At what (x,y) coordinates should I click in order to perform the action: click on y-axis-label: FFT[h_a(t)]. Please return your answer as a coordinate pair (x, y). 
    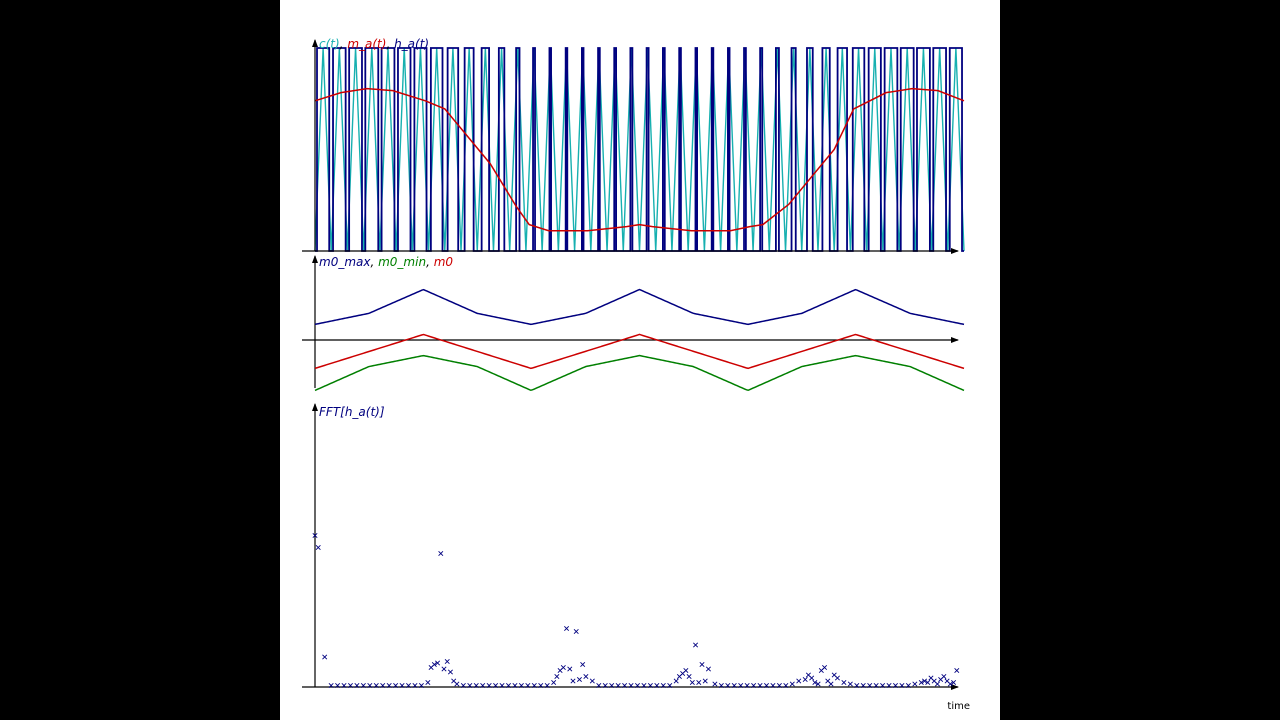
    Looking at the image, I should click on (352, 412).